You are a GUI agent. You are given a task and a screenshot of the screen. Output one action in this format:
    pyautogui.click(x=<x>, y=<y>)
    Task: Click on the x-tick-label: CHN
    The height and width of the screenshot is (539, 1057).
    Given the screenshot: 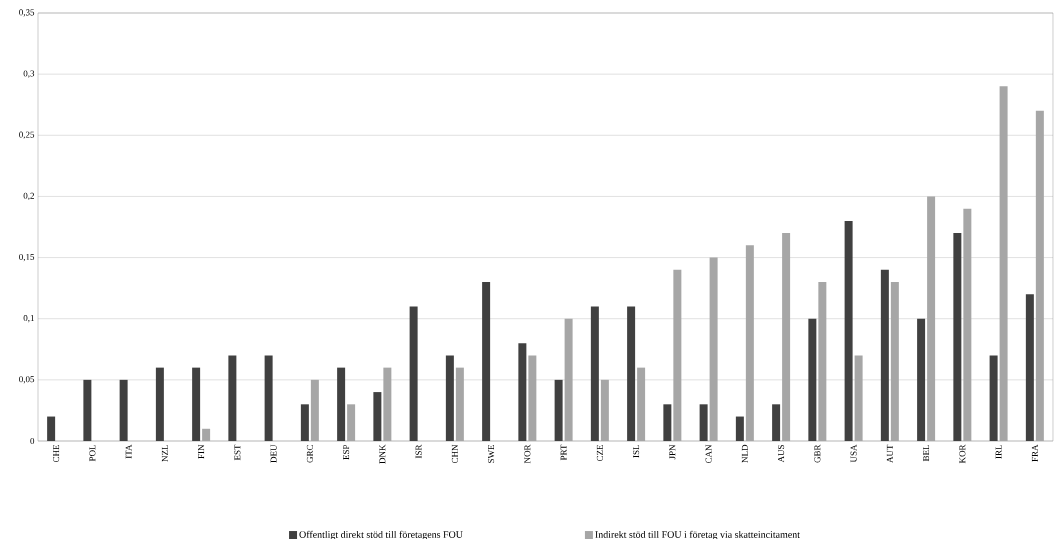 What is the action you would take?
    pyautogui.click(x=454, y=454)
    